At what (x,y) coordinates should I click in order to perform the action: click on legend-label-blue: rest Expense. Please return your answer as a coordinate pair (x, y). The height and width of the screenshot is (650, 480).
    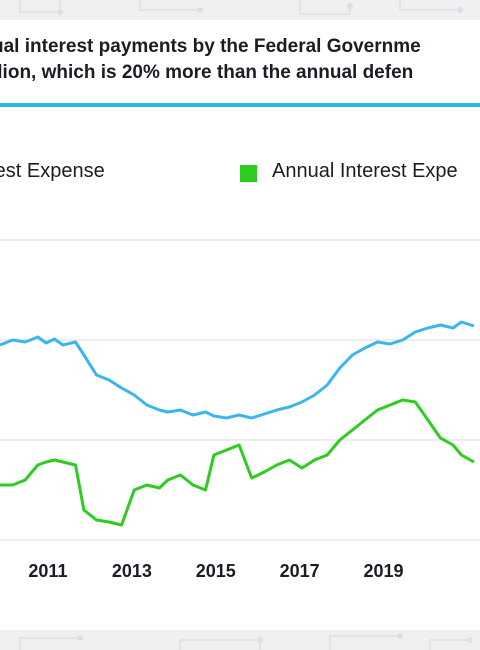
    Looking at the image, I should click on (52, 171).